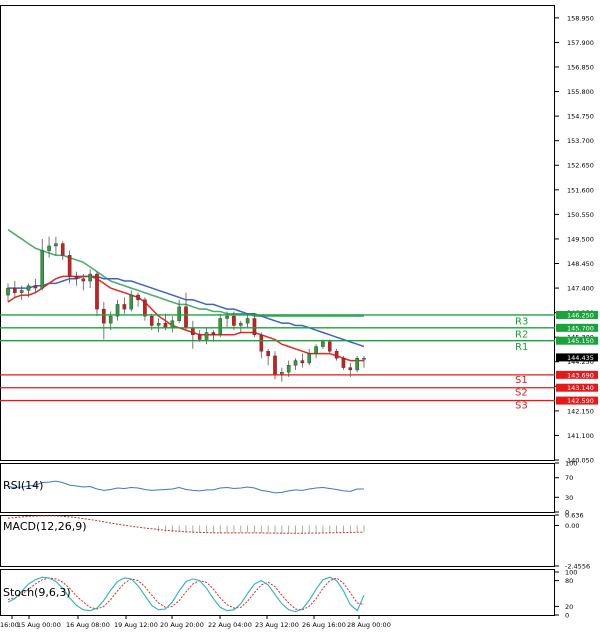  I want to click on stoch-panel-frame, so click(277, 592).